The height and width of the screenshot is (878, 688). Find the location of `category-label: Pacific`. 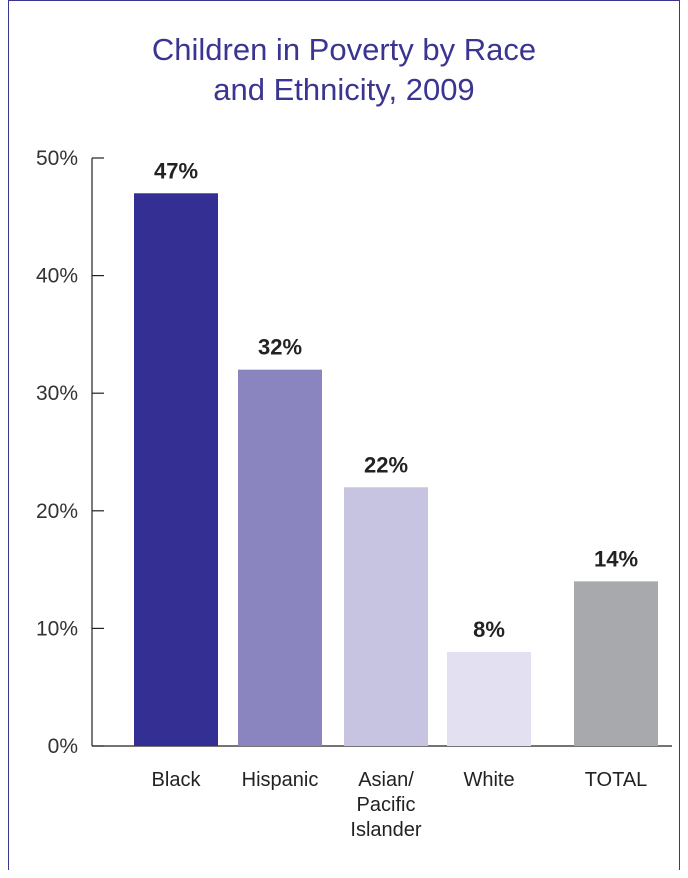

category-label: Pacific is located at coordinates (386, 805).